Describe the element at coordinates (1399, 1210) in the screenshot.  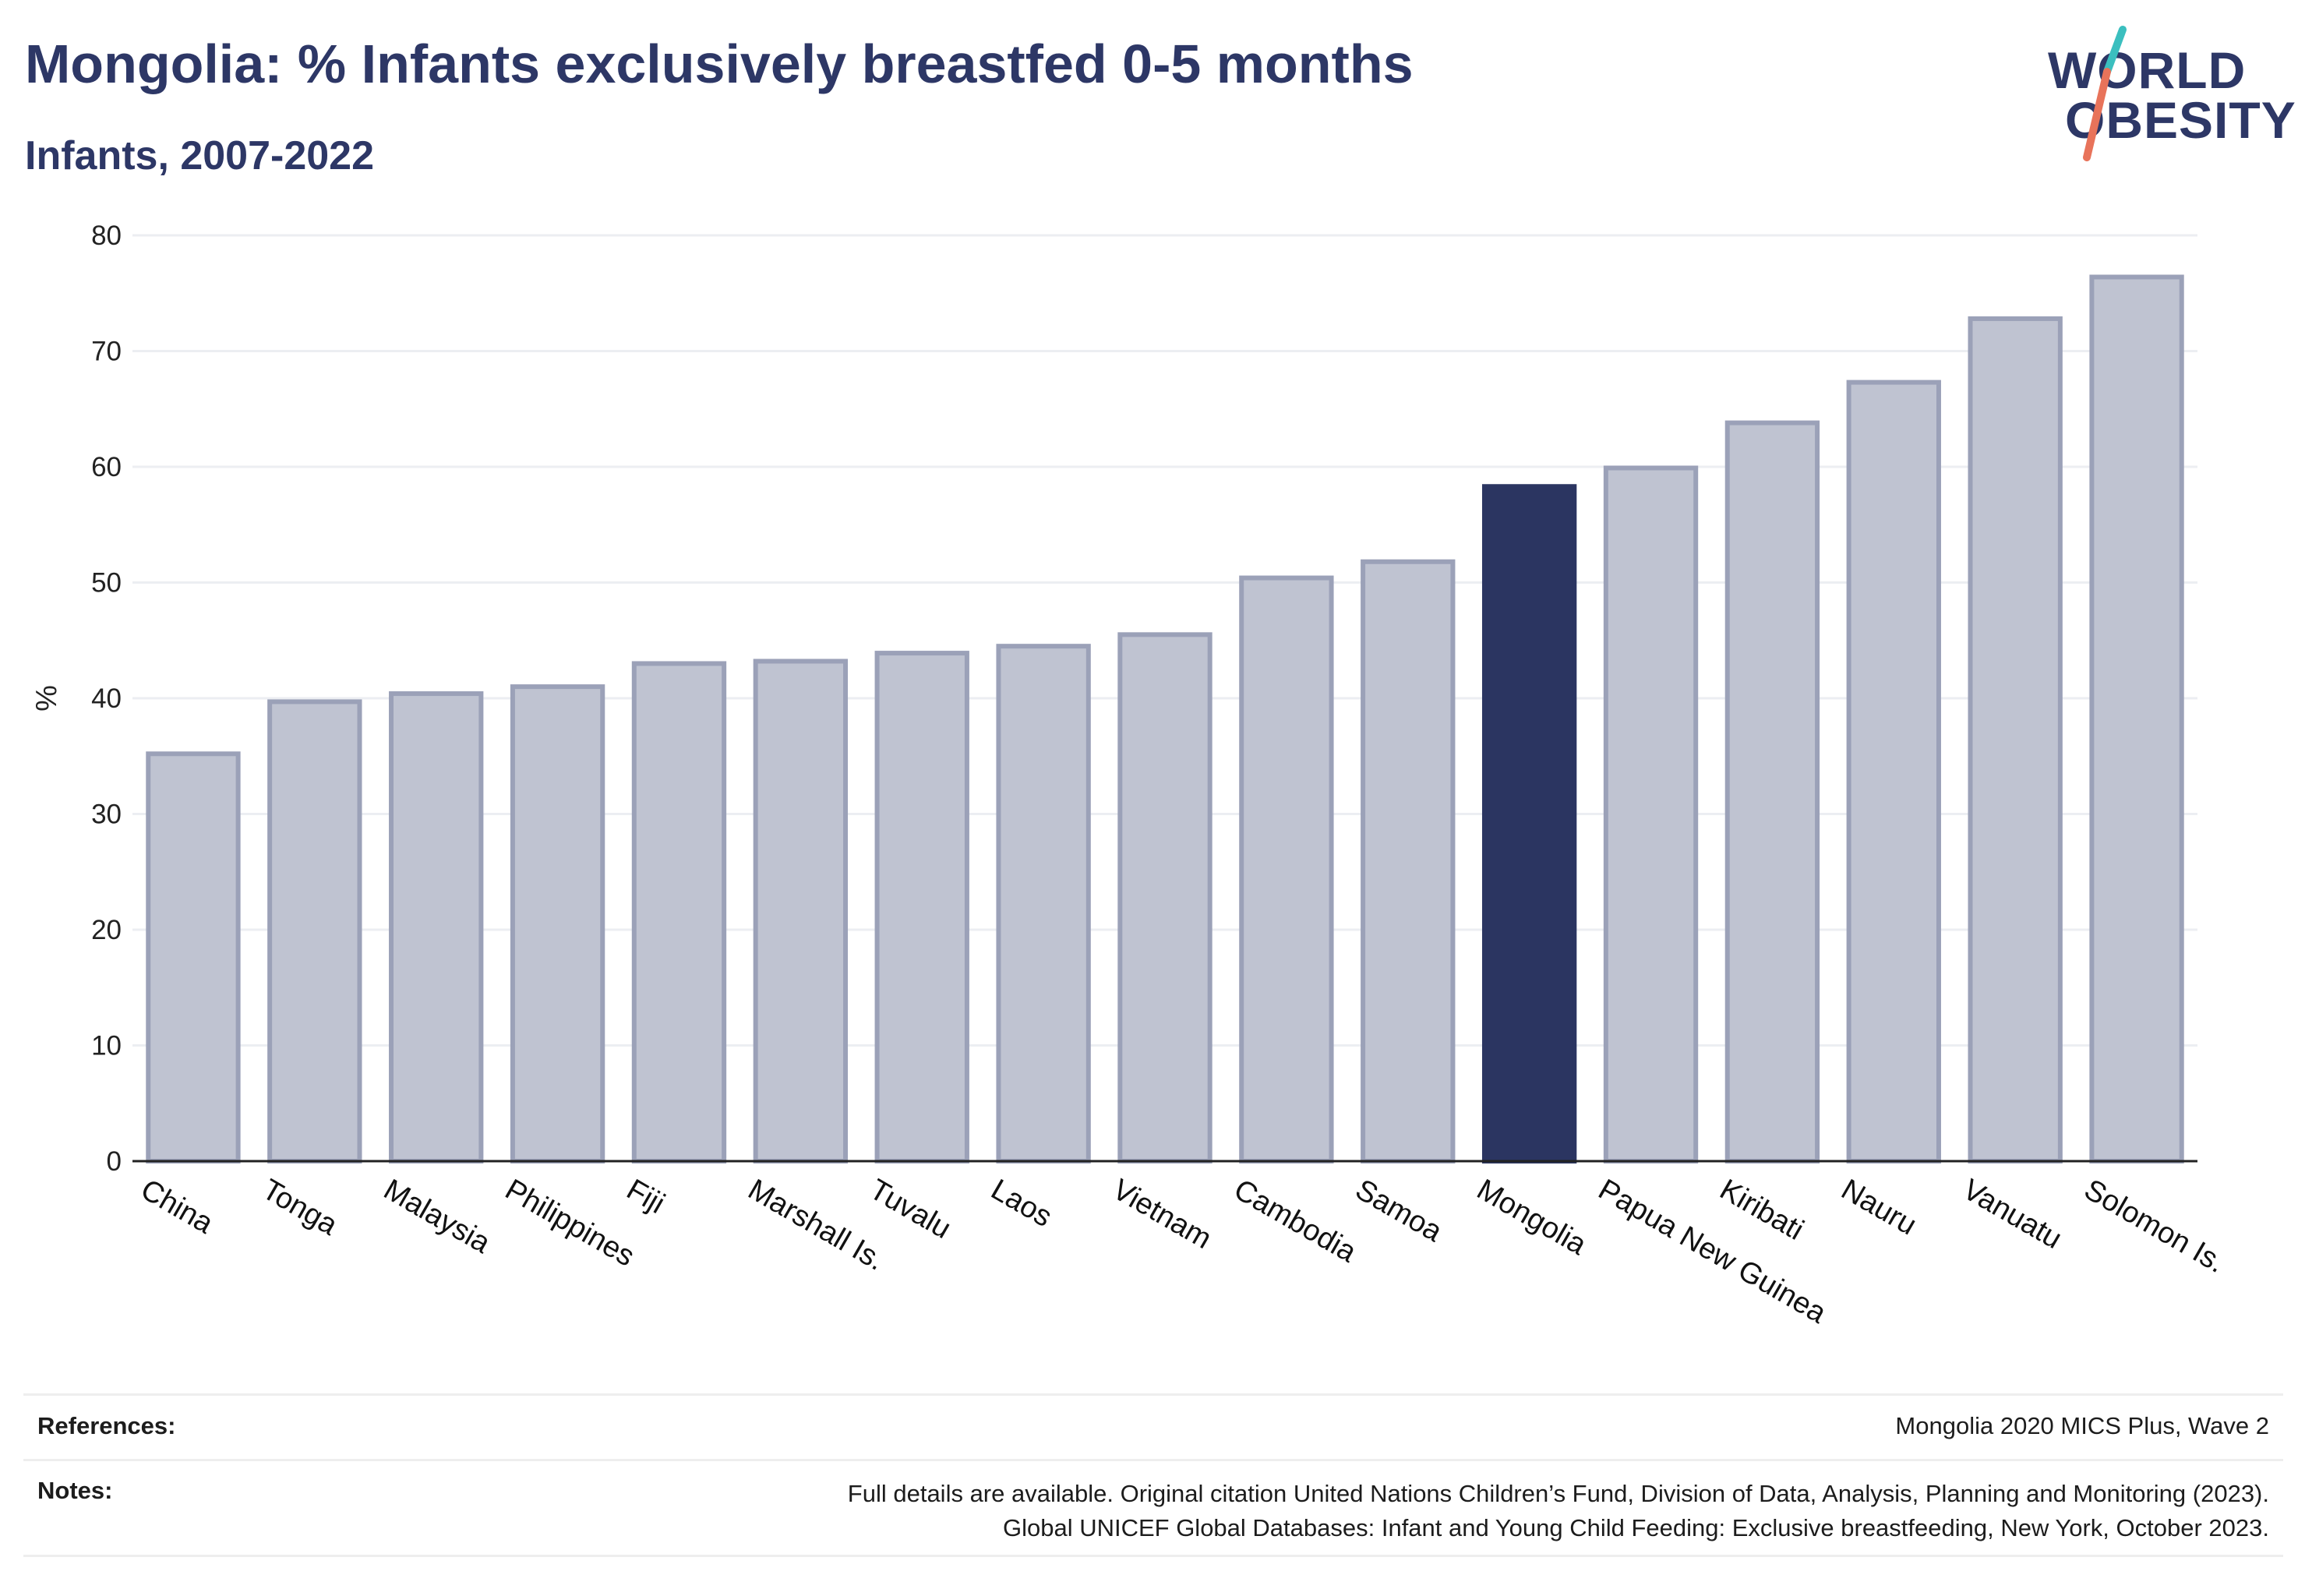
I see `x-tick-label: Samoa` at that location.